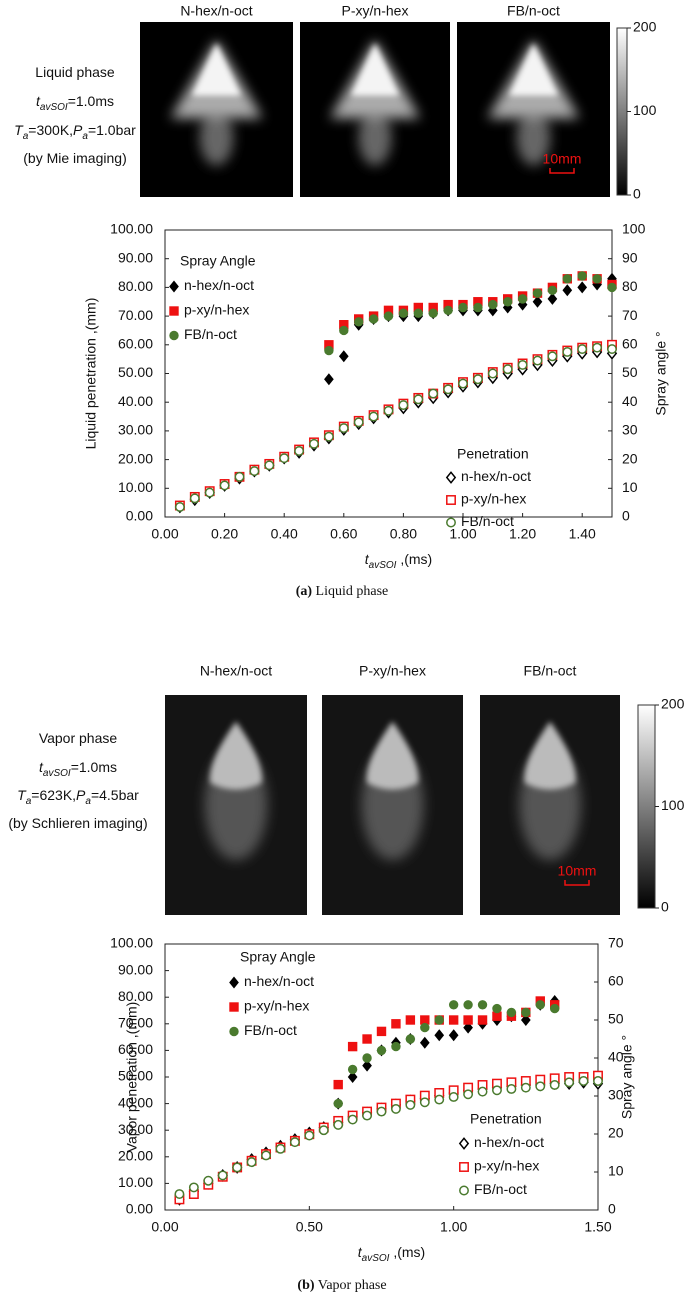  Describe the element at coordinates (75, 103) in the screenshot. I see `condition-line: tavSOI=1.0ms` at that location.